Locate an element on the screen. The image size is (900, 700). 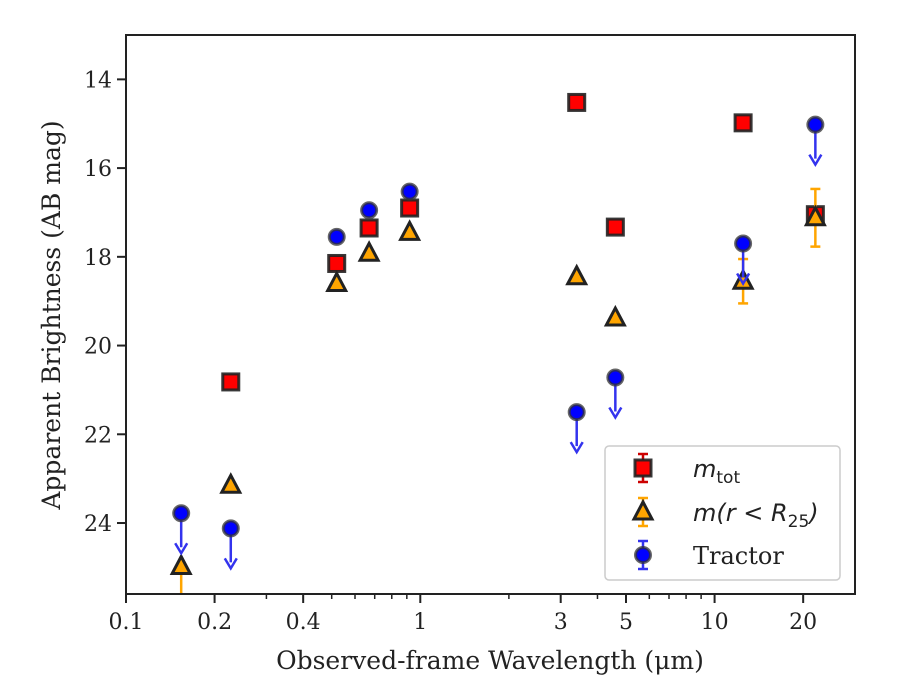
legend-label: m(r < R25) is located at coordinates (756, 515).